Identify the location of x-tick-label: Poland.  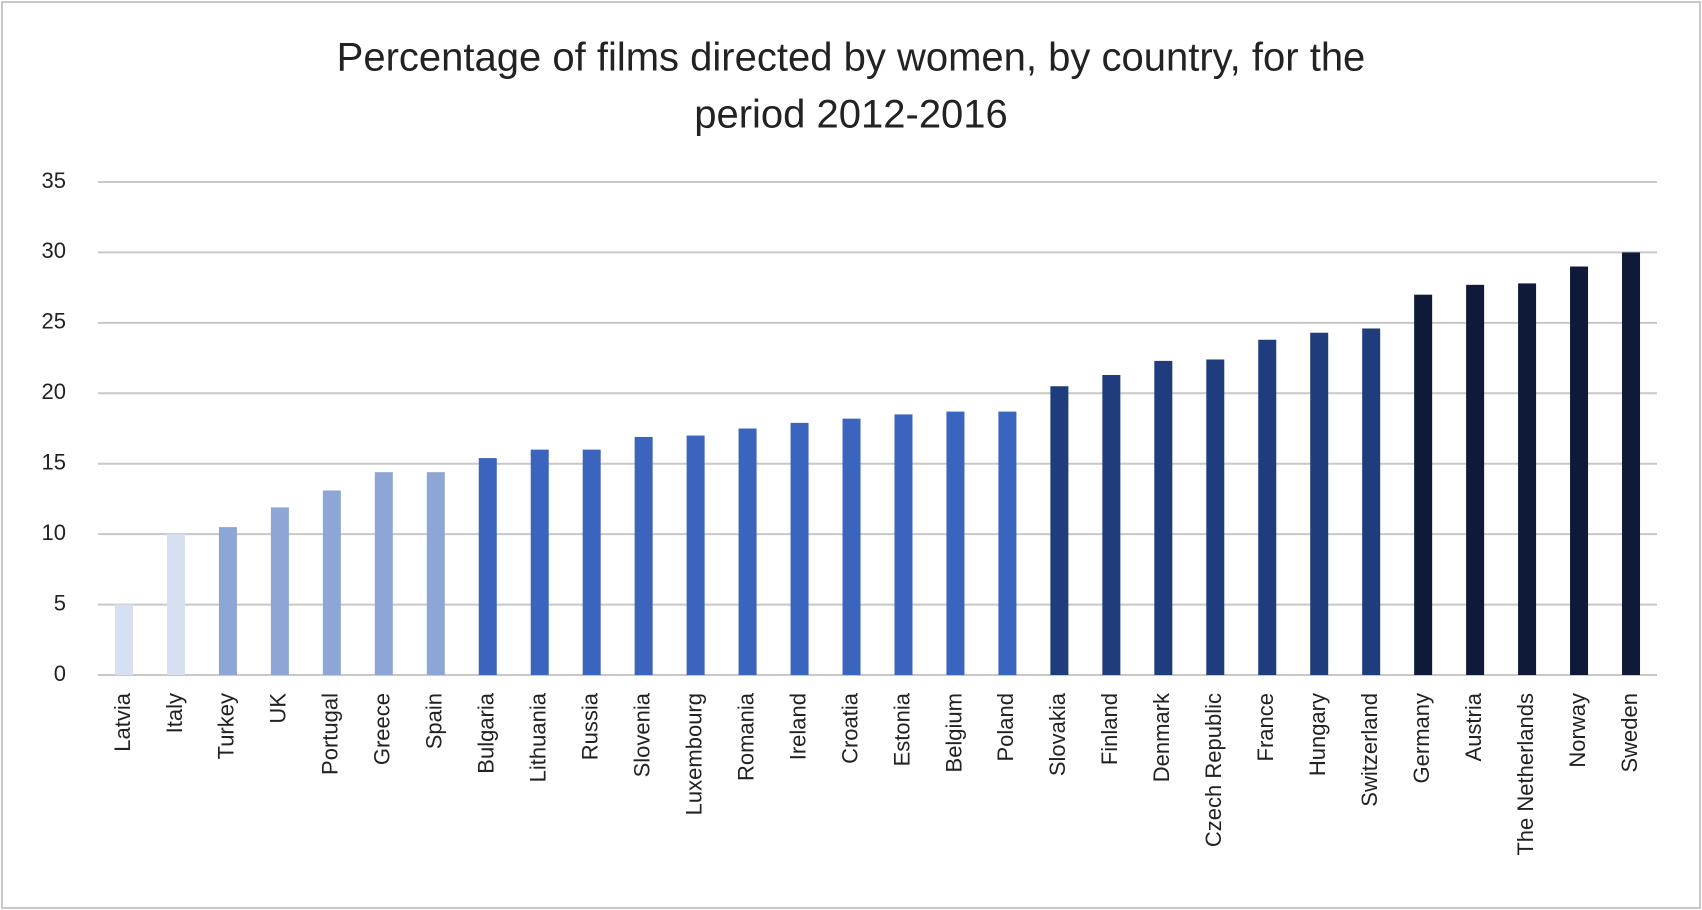
(1005, 727).